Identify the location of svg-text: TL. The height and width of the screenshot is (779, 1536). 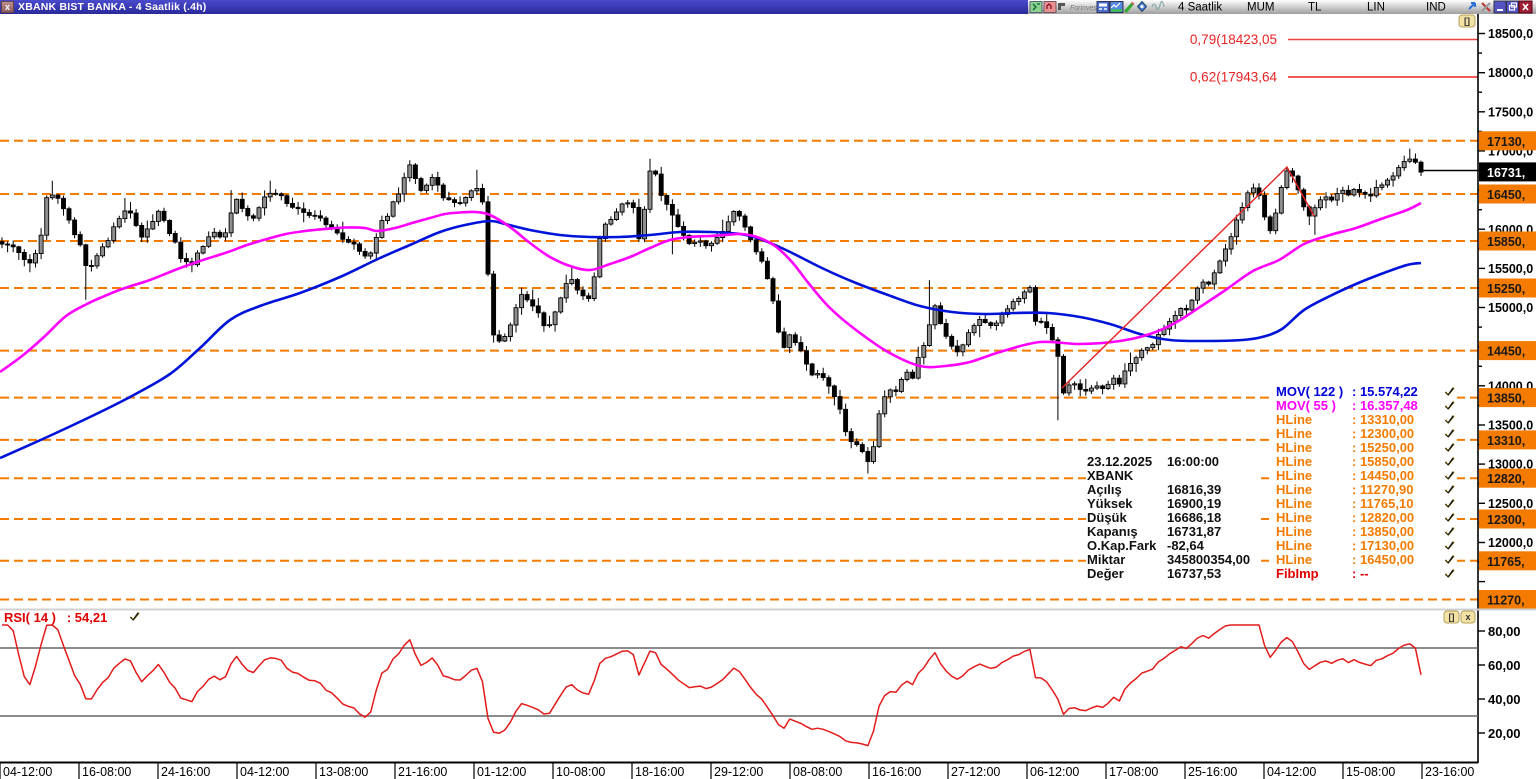
(1315, 8).